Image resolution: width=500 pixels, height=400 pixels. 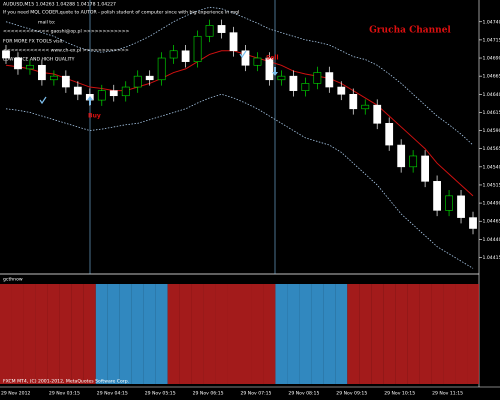 What do you see at coordinates (491, 59) in the screenshot?
I see `y-tick-label: 1.04690` at bounding box center [491, 59].